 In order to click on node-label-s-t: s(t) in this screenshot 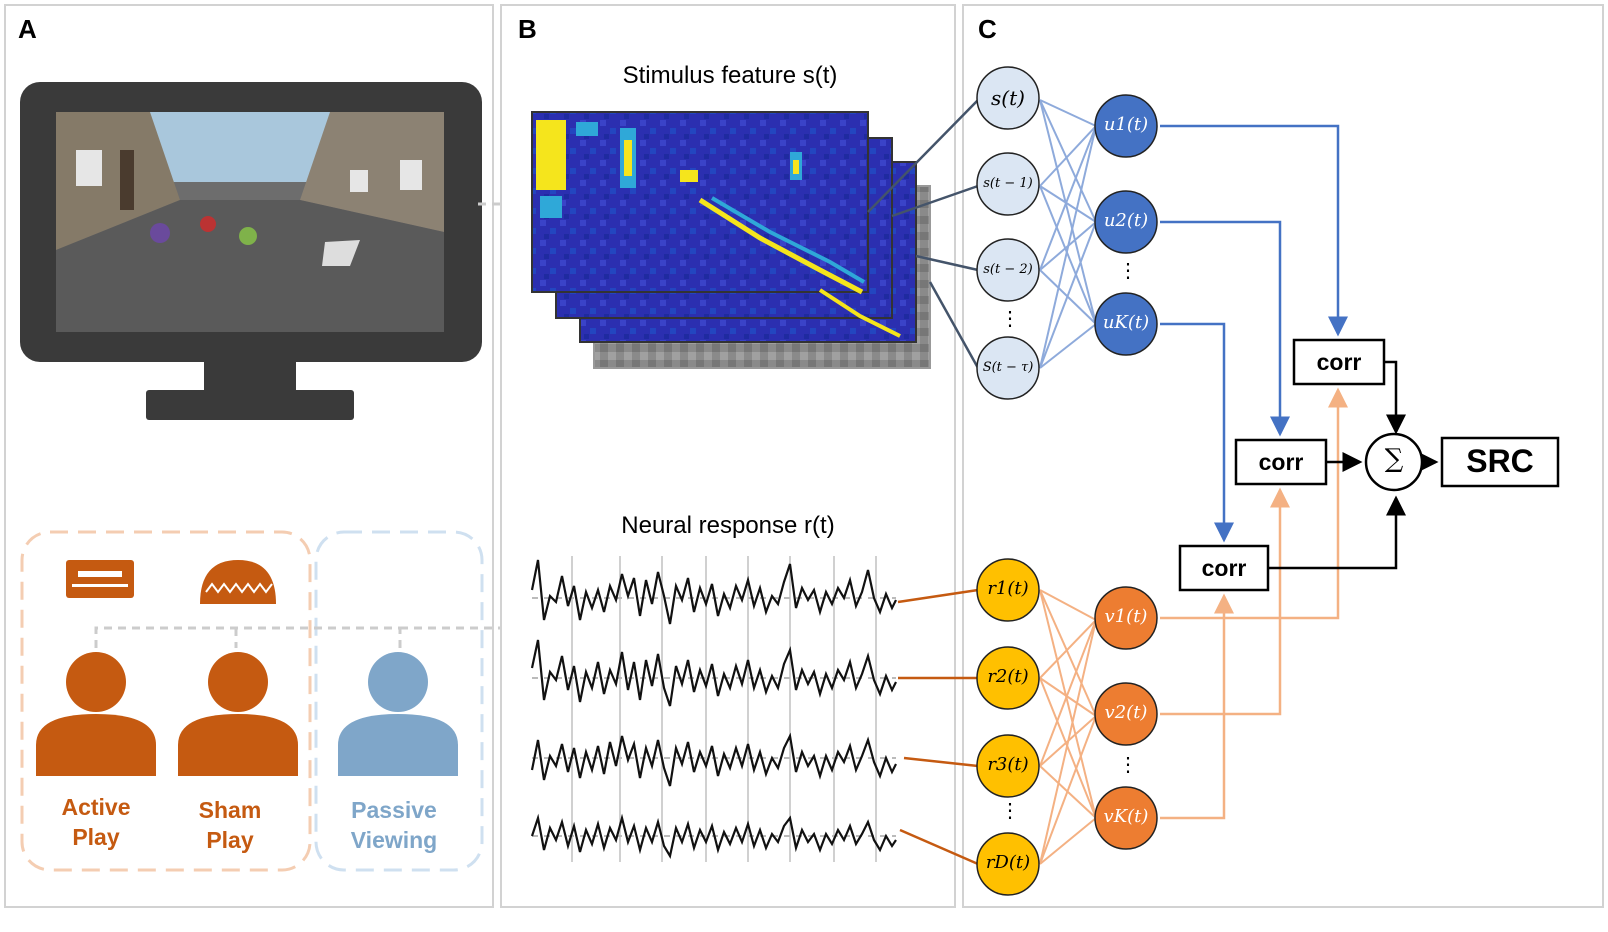, I will do `click(1008, 98)`.